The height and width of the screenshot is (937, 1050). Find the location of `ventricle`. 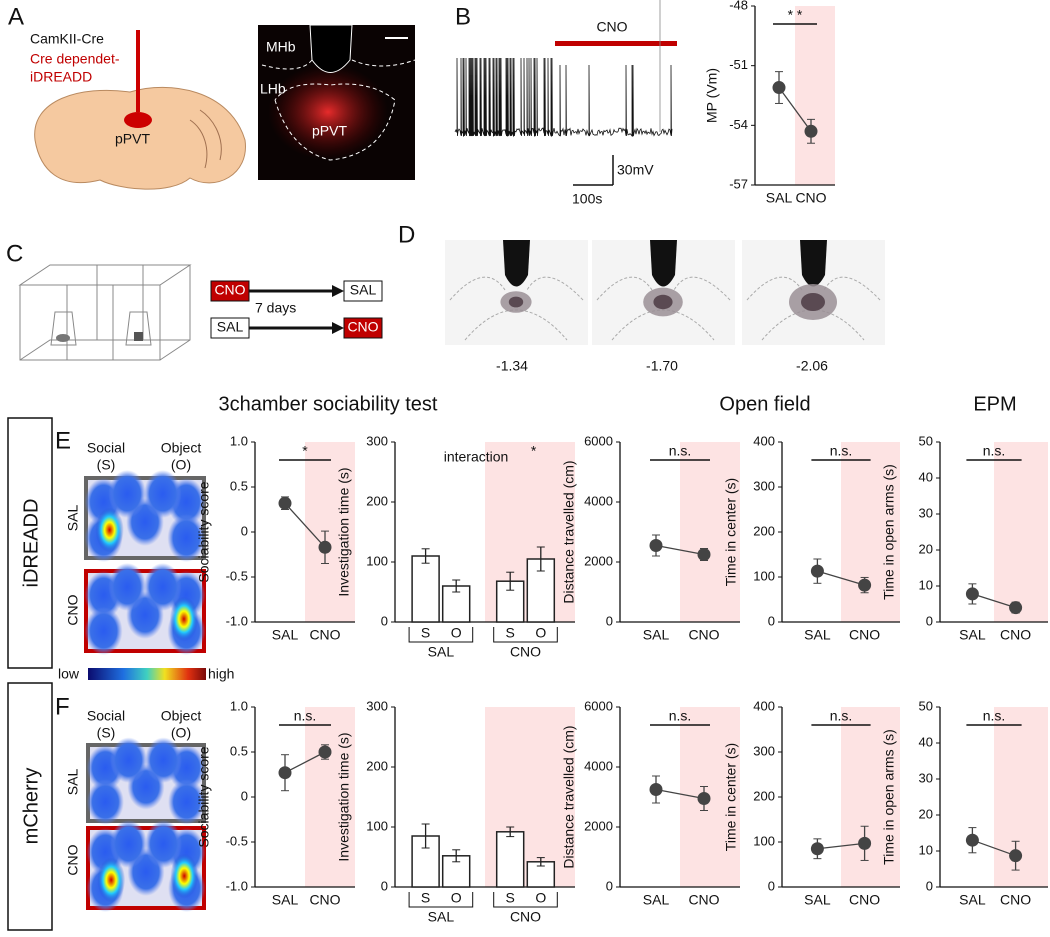

ventricle is located at coordinates (663, 263).